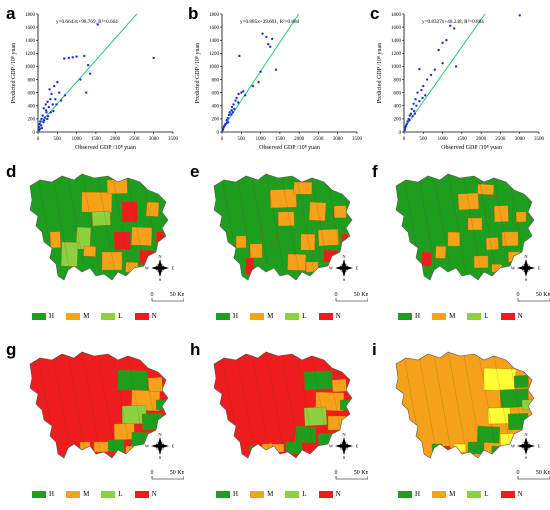 This screenshot has width=550, height=510. Describe the element at coordinates (270, 22) in the screenshot. I see `fit-equation: y=0.885x+39.691, R²=0.880` at that location.